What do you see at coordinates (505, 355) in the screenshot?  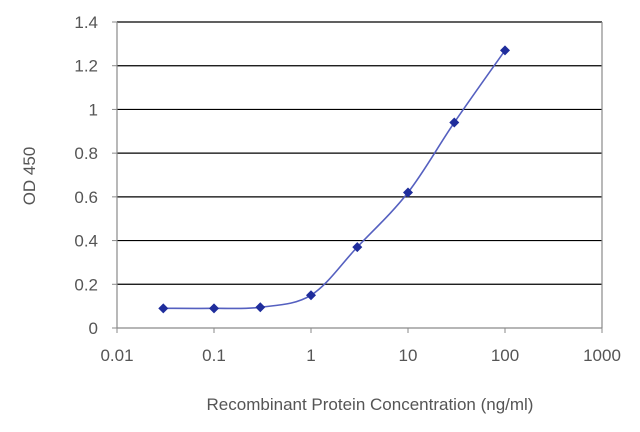 I see `x-tick-label: 100` at bounding box center [505, 355].